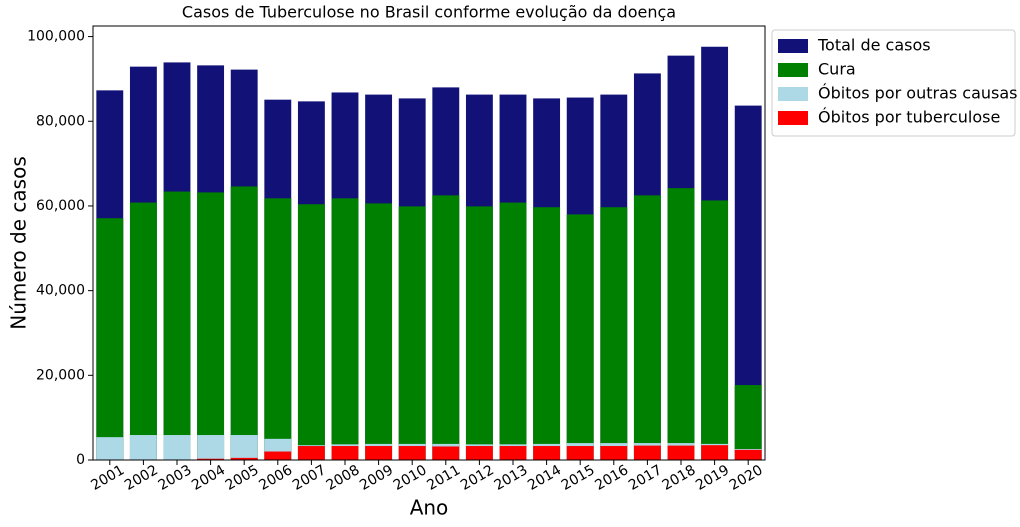  Describe the element at coordinates (343, 478) in the screenshot. I see `x-tick-label: 2008` at that location.